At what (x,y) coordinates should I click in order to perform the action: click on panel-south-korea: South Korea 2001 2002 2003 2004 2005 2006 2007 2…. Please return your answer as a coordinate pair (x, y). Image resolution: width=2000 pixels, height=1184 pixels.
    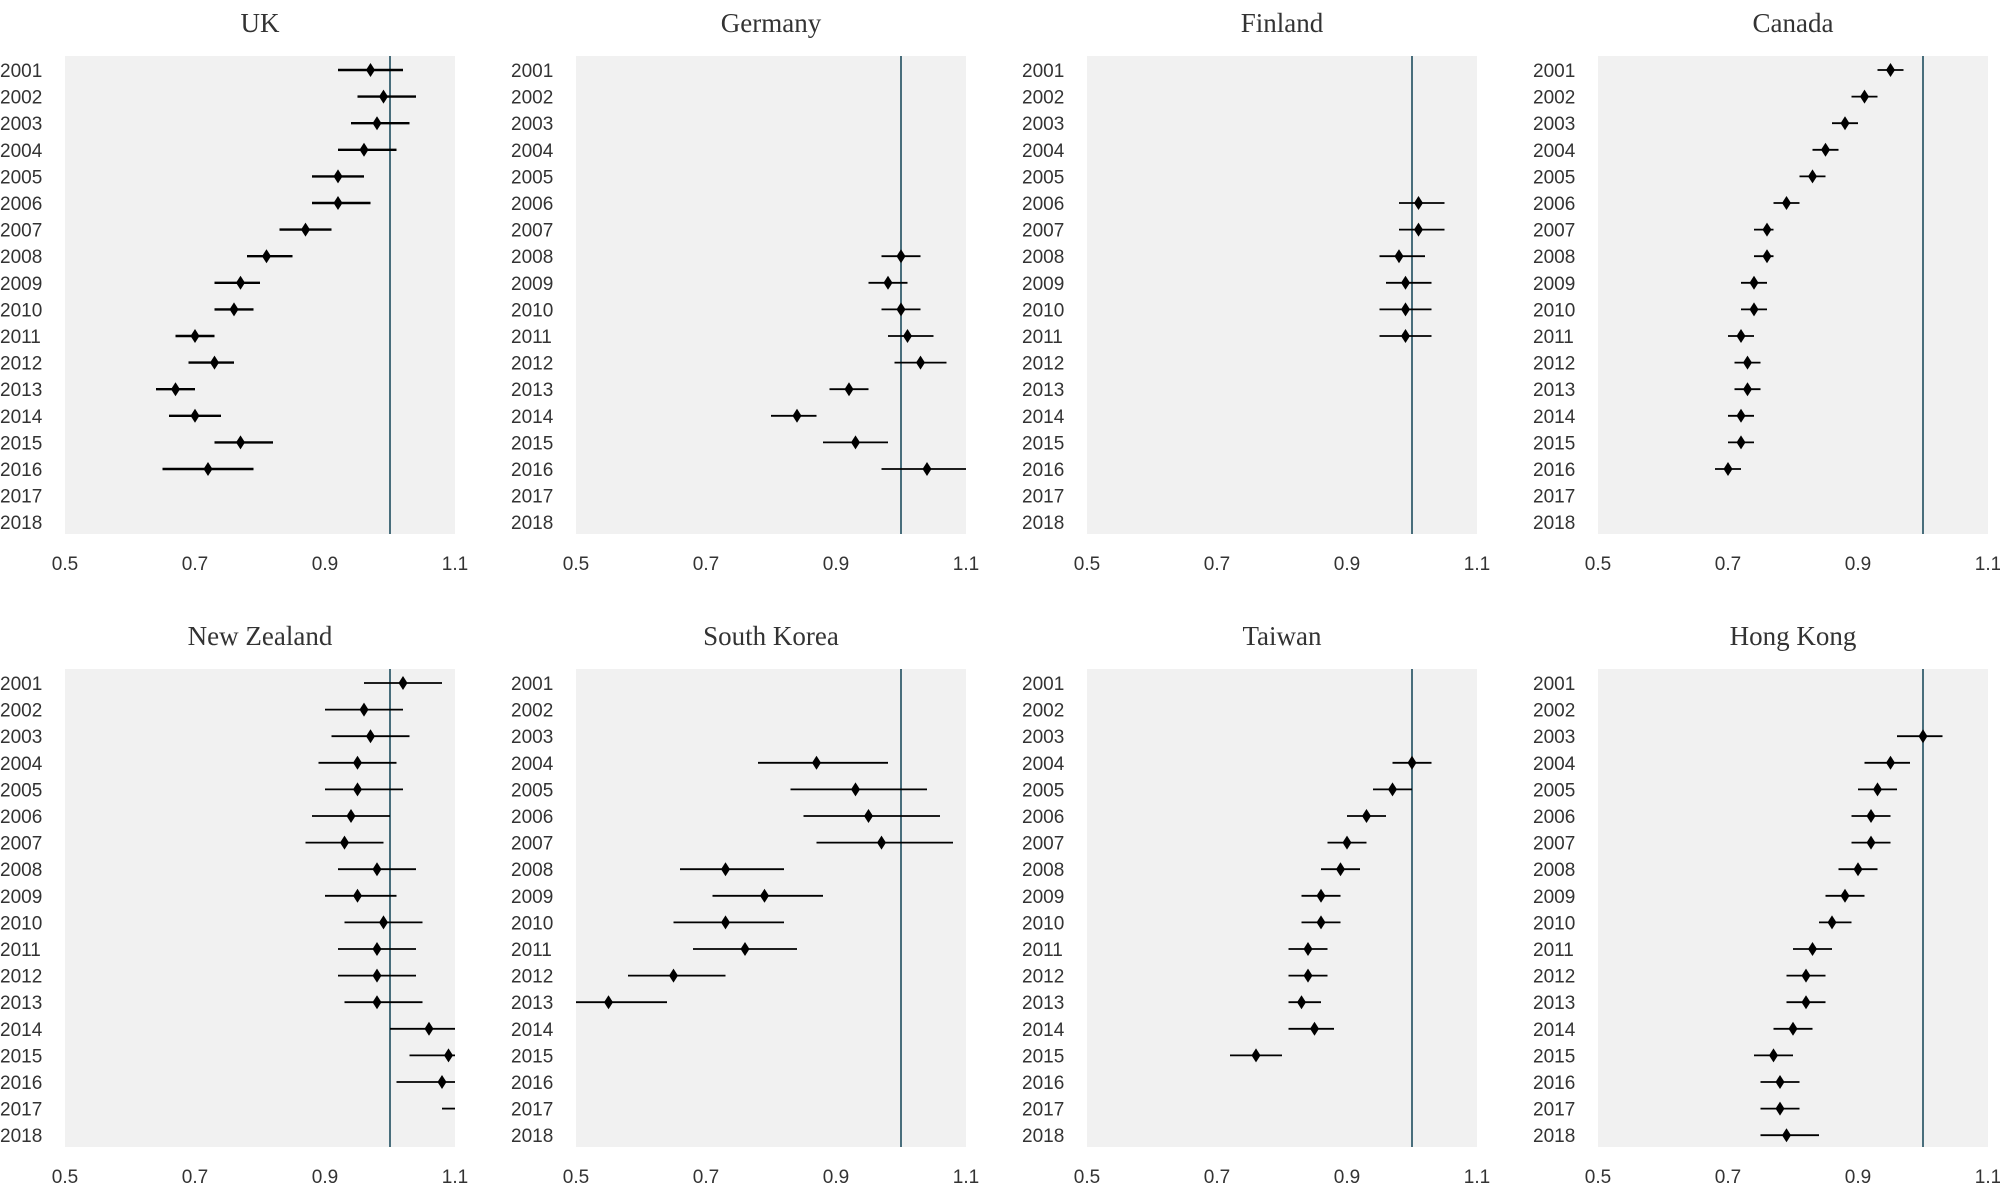
    Looking at the image, I should click on (745, 902).